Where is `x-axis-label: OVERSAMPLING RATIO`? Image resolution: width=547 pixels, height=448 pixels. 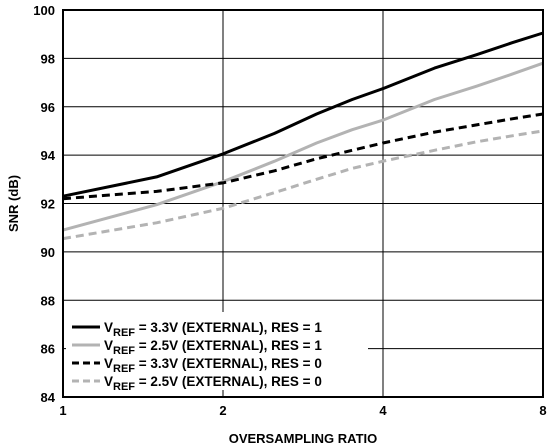 x-axis-label: OVERSAMPLING RATIO is located at coordinates (303, 438).